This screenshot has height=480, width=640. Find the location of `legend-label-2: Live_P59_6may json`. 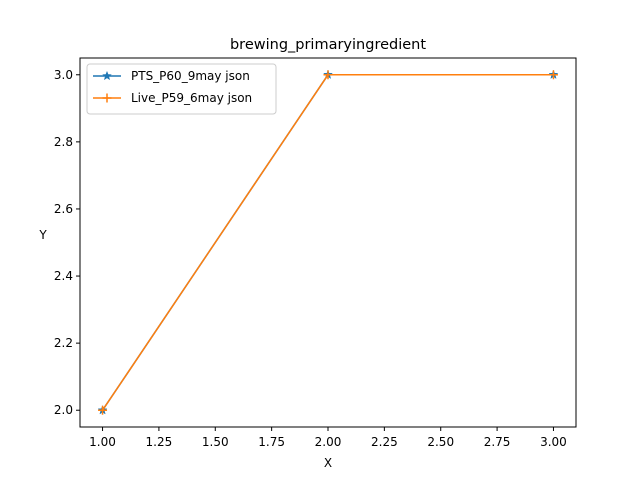

legend-label-2: Live_P59_6may json is located at coordinates (191, 98).